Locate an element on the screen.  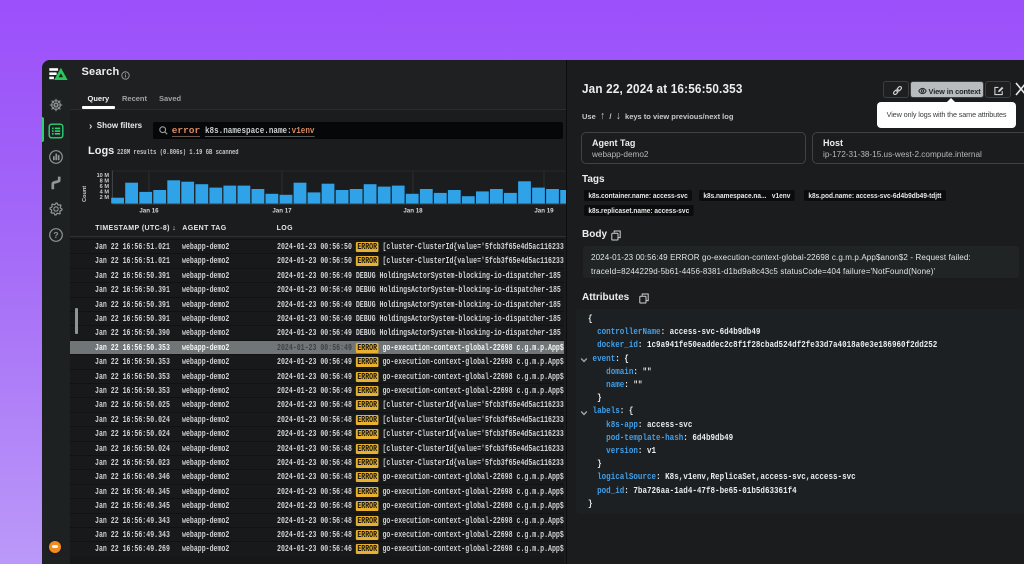
svg-text: 6 M is located at coordinates (105, 187).